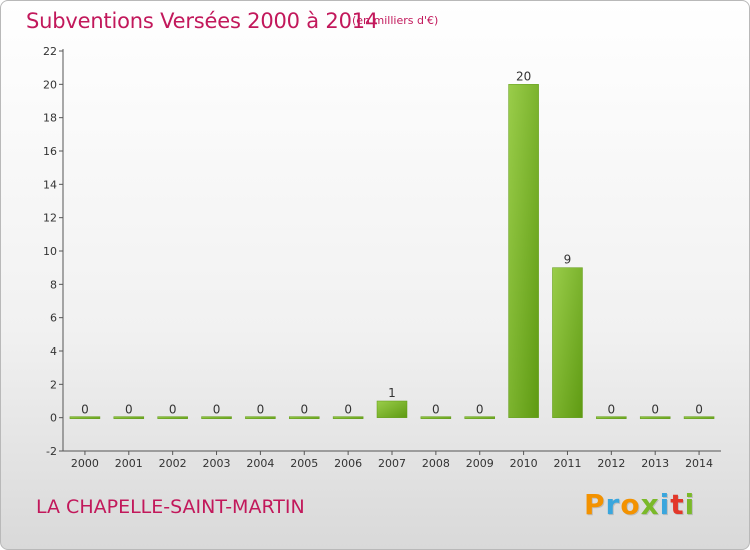  What do you see at coordinates (50, 118) in the screenshot?
I see `y-tick-label: 18` at bounding box center [50, 118].